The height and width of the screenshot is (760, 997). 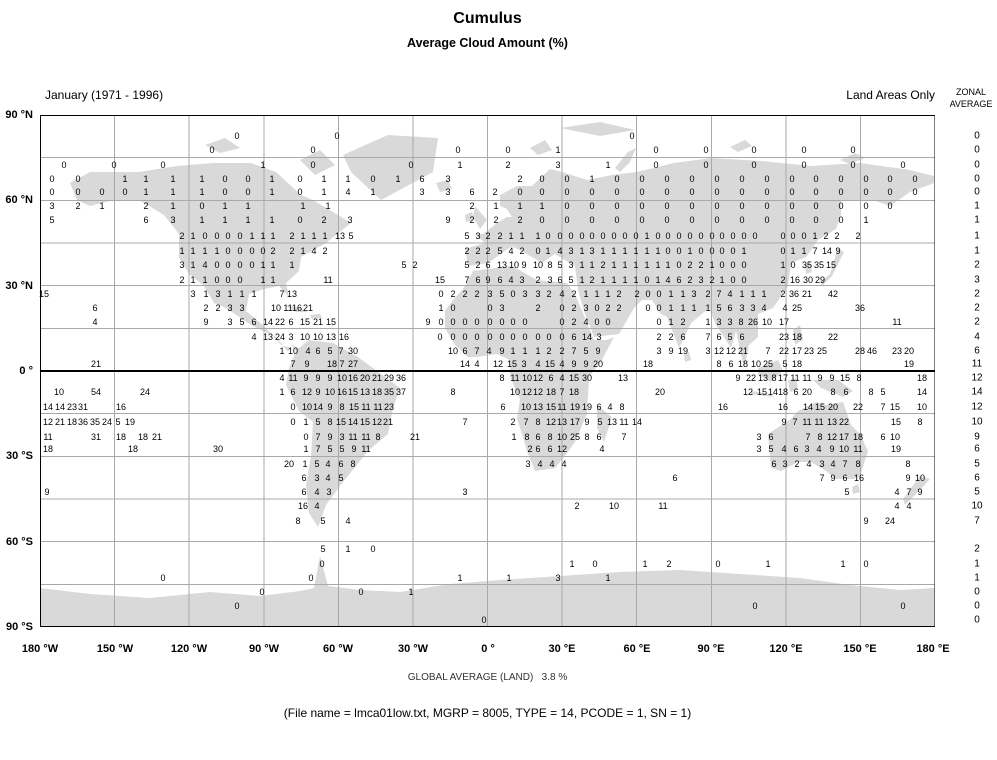 What do you see at coordinates (604, 423) in the screenshot?
I see `landmass-madagascar` at bounding box center [604, 423].